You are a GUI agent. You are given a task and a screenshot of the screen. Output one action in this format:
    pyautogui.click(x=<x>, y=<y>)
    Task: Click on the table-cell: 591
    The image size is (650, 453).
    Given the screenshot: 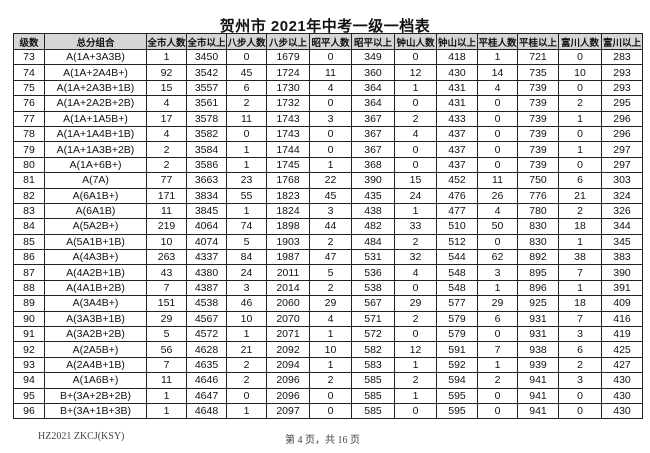 What is the action you would take?
    pyautogui.click(x=457, y=349)
    